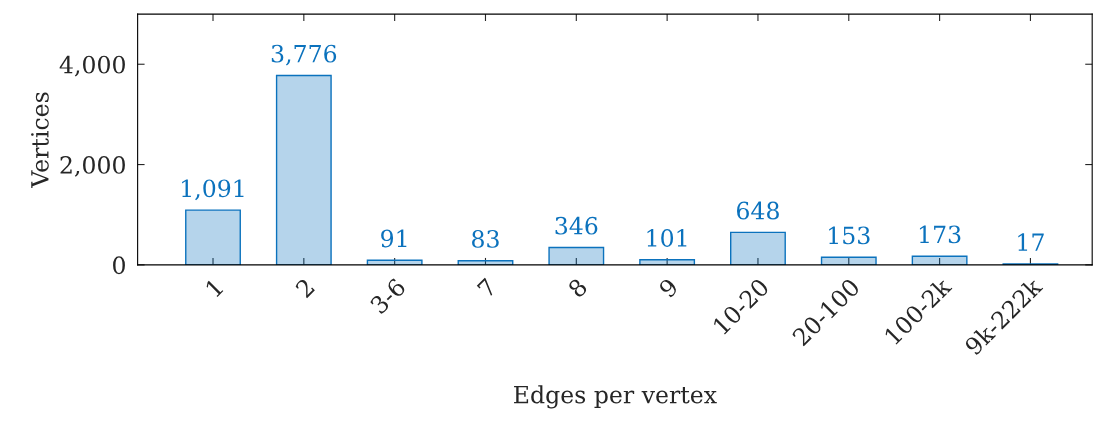  Describe the element at coordinates (304, 55) in the screenshot. I see `data-label: 3,776` at that location.